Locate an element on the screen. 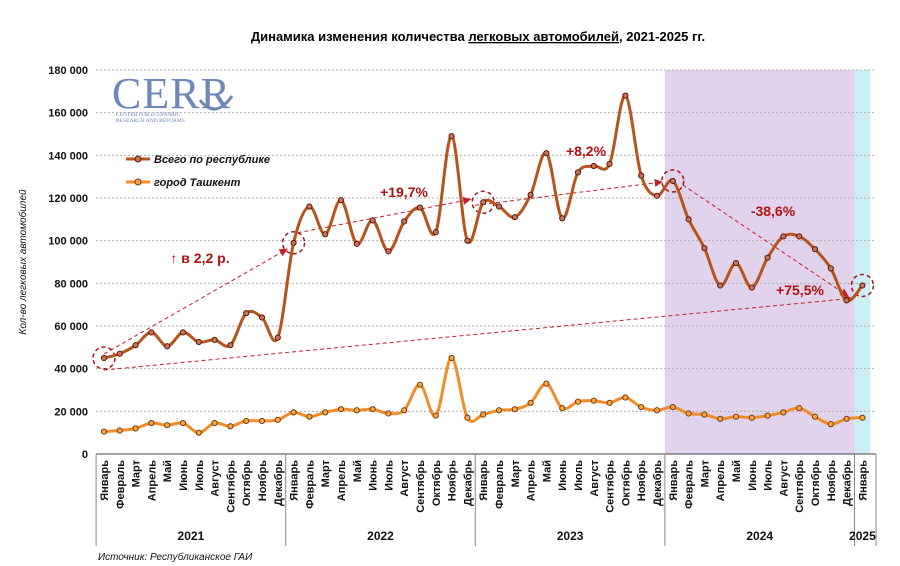  year-label: 2024 is located at coordinates (759, 536).